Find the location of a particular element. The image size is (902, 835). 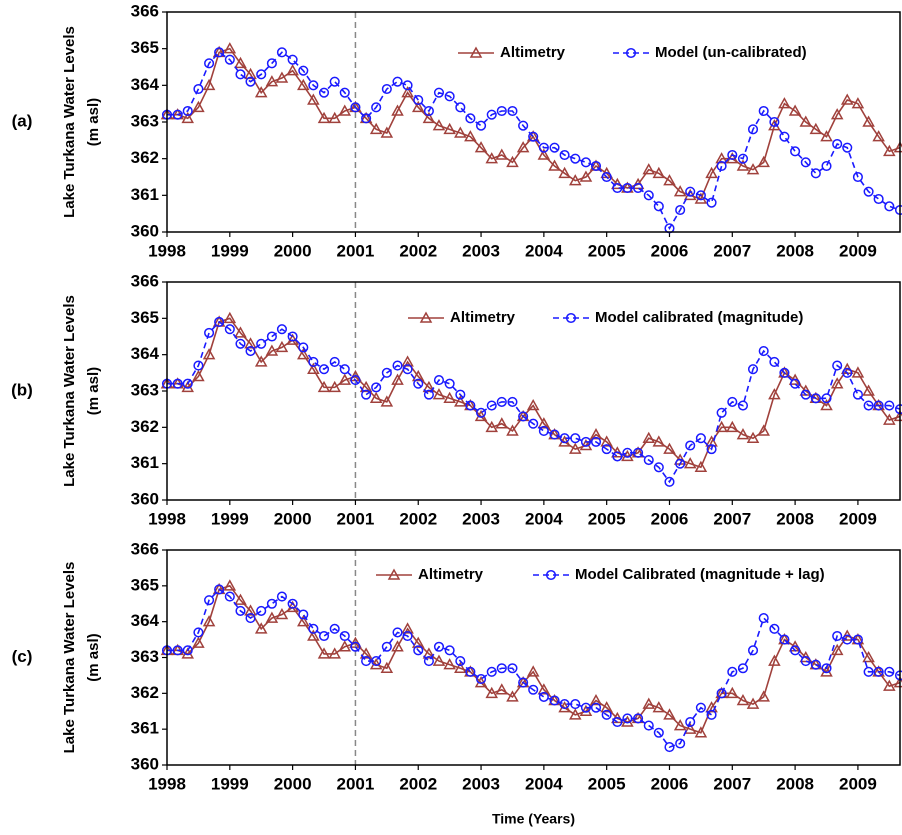

panel-label: (b) is located at coordinates (22, 389).